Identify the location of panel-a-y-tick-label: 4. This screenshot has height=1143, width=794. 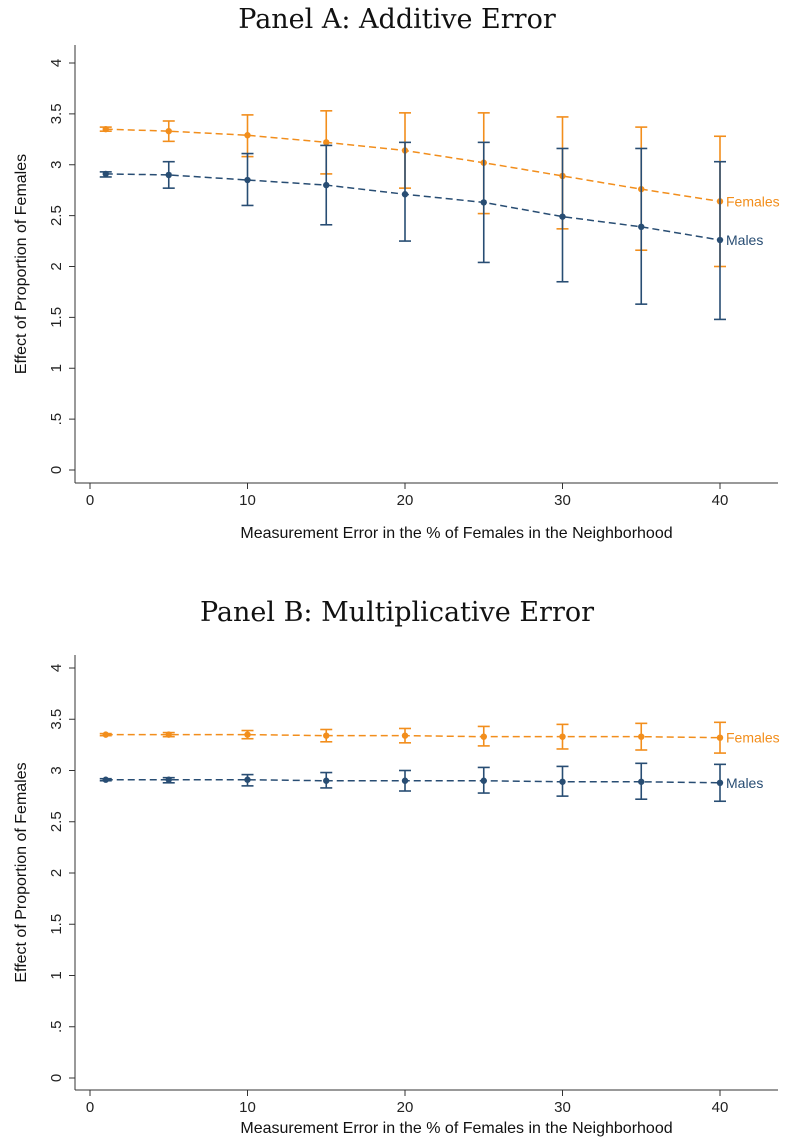
(56, 63).